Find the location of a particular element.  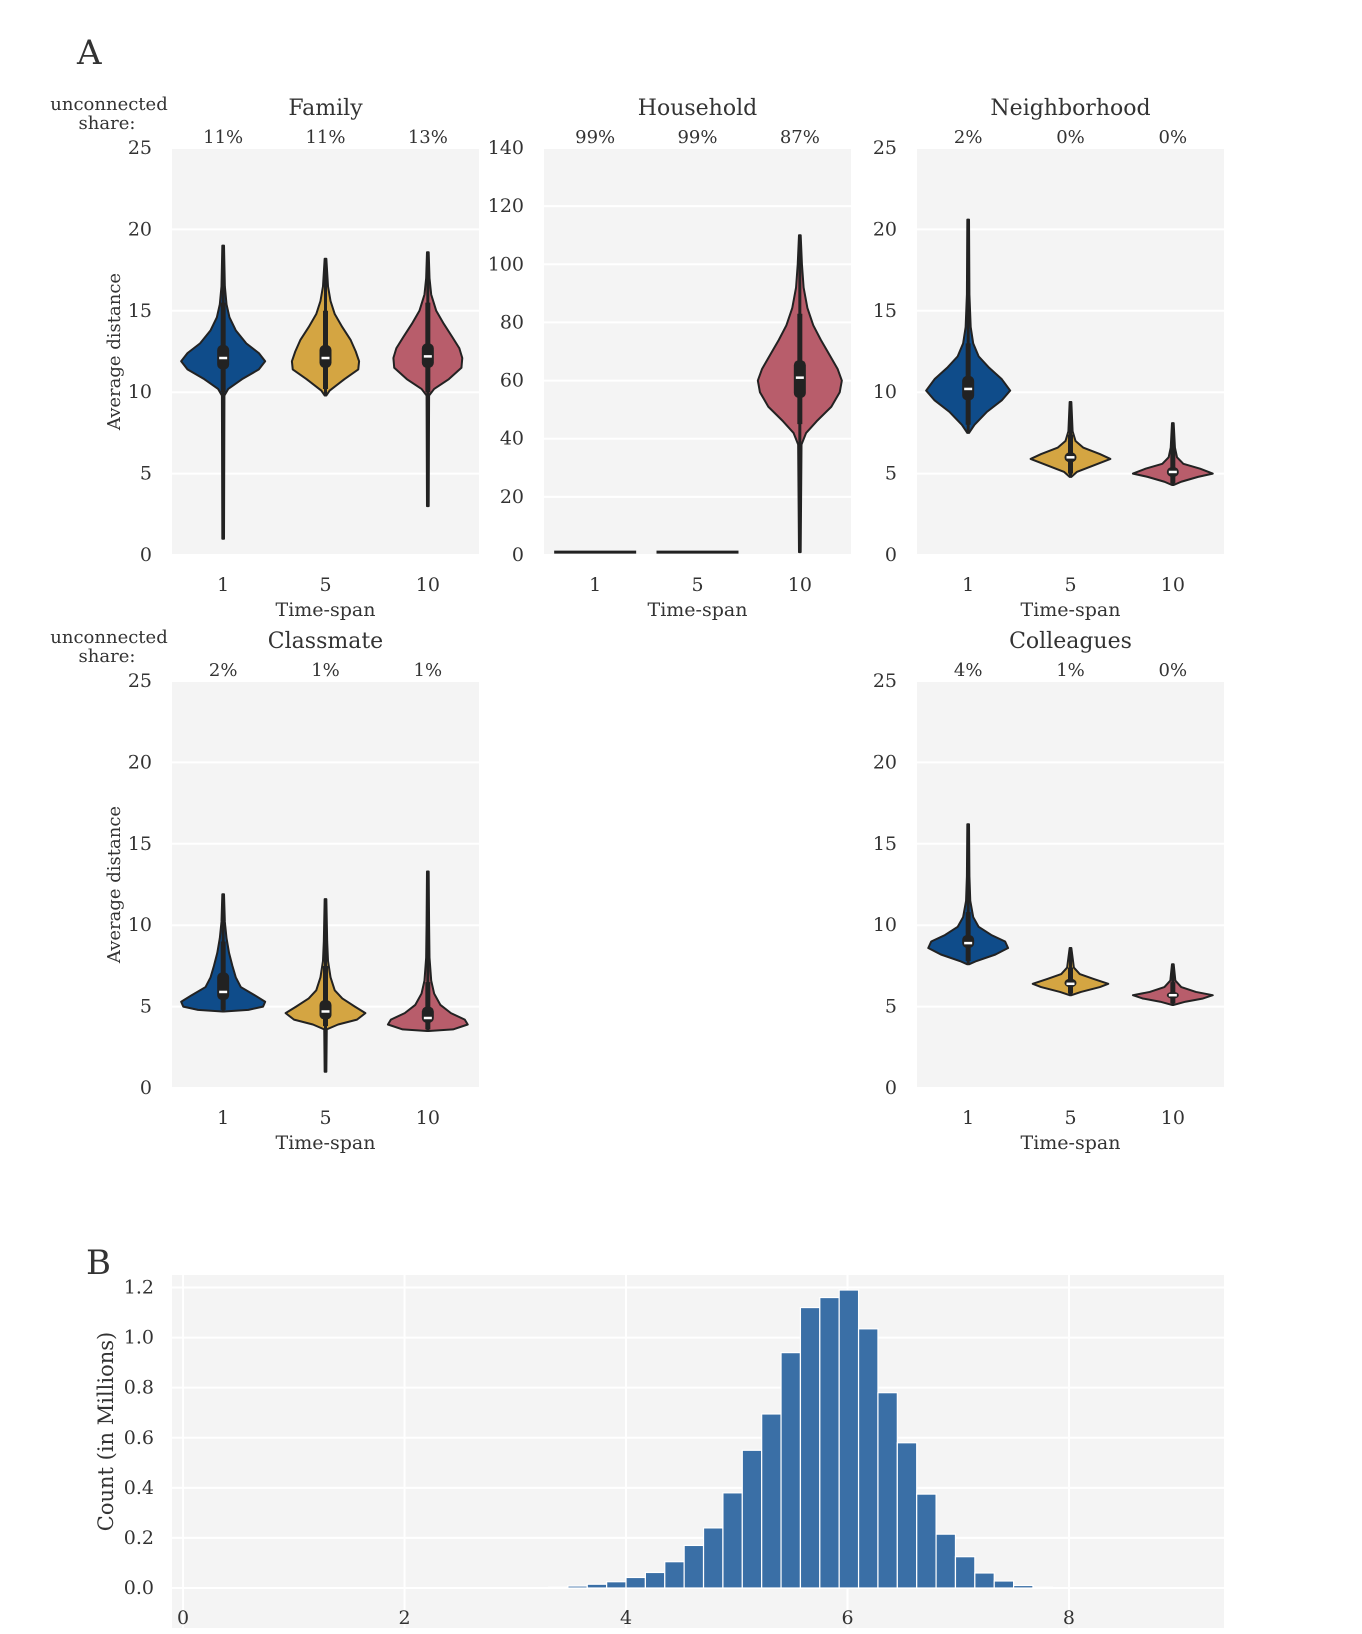

unconnected-share-value: 0% is located at coordinates (1173, 137).